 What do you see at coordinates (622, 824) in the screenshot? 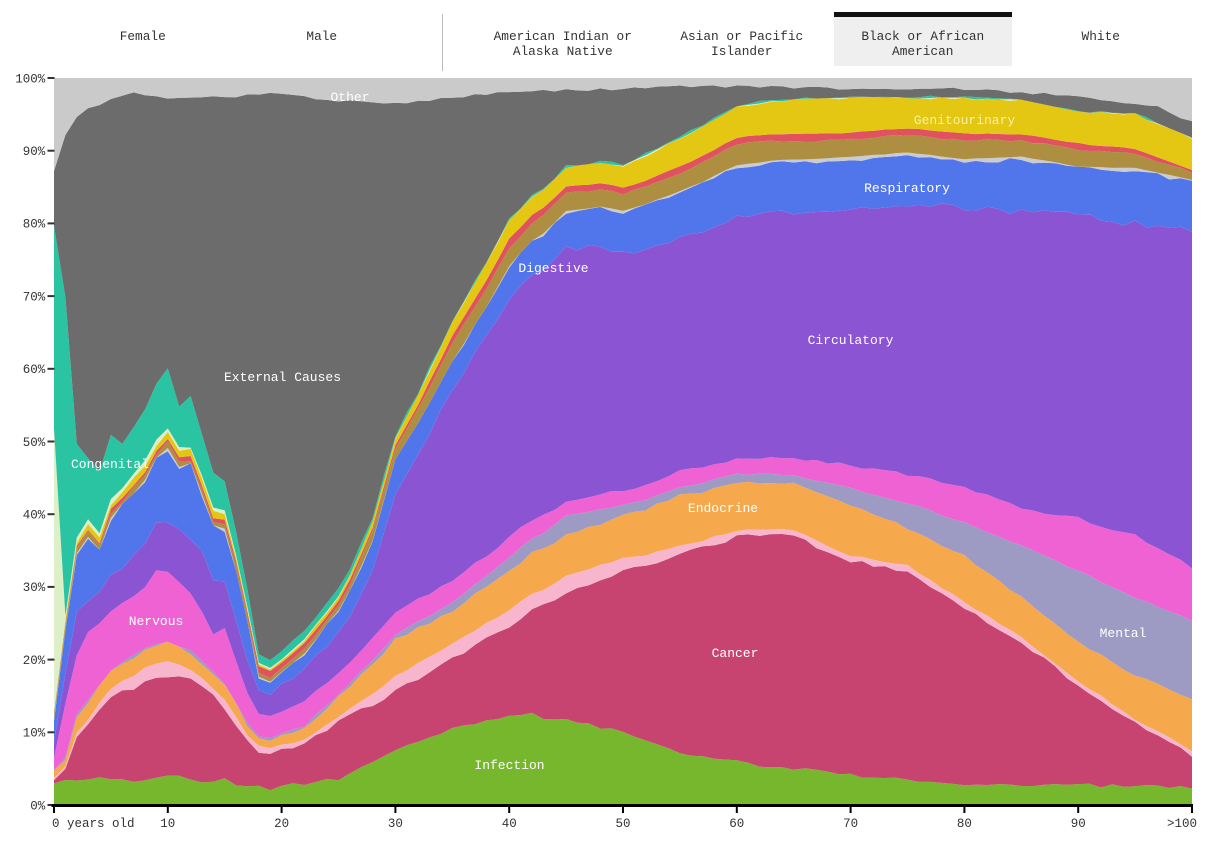
I see `svg-text: 50` at bounding box center [622, 824].